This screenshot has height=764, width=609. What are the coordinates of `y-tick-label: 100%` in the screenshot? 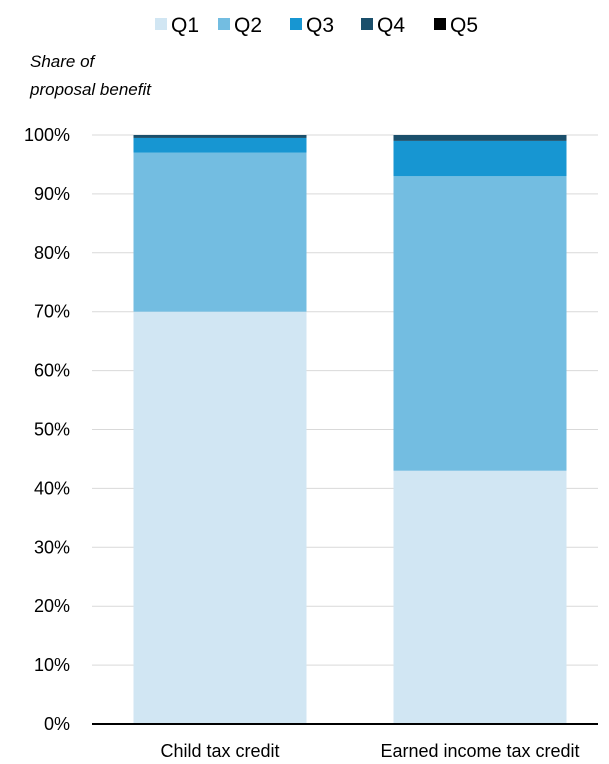 It's located at (47, 135).